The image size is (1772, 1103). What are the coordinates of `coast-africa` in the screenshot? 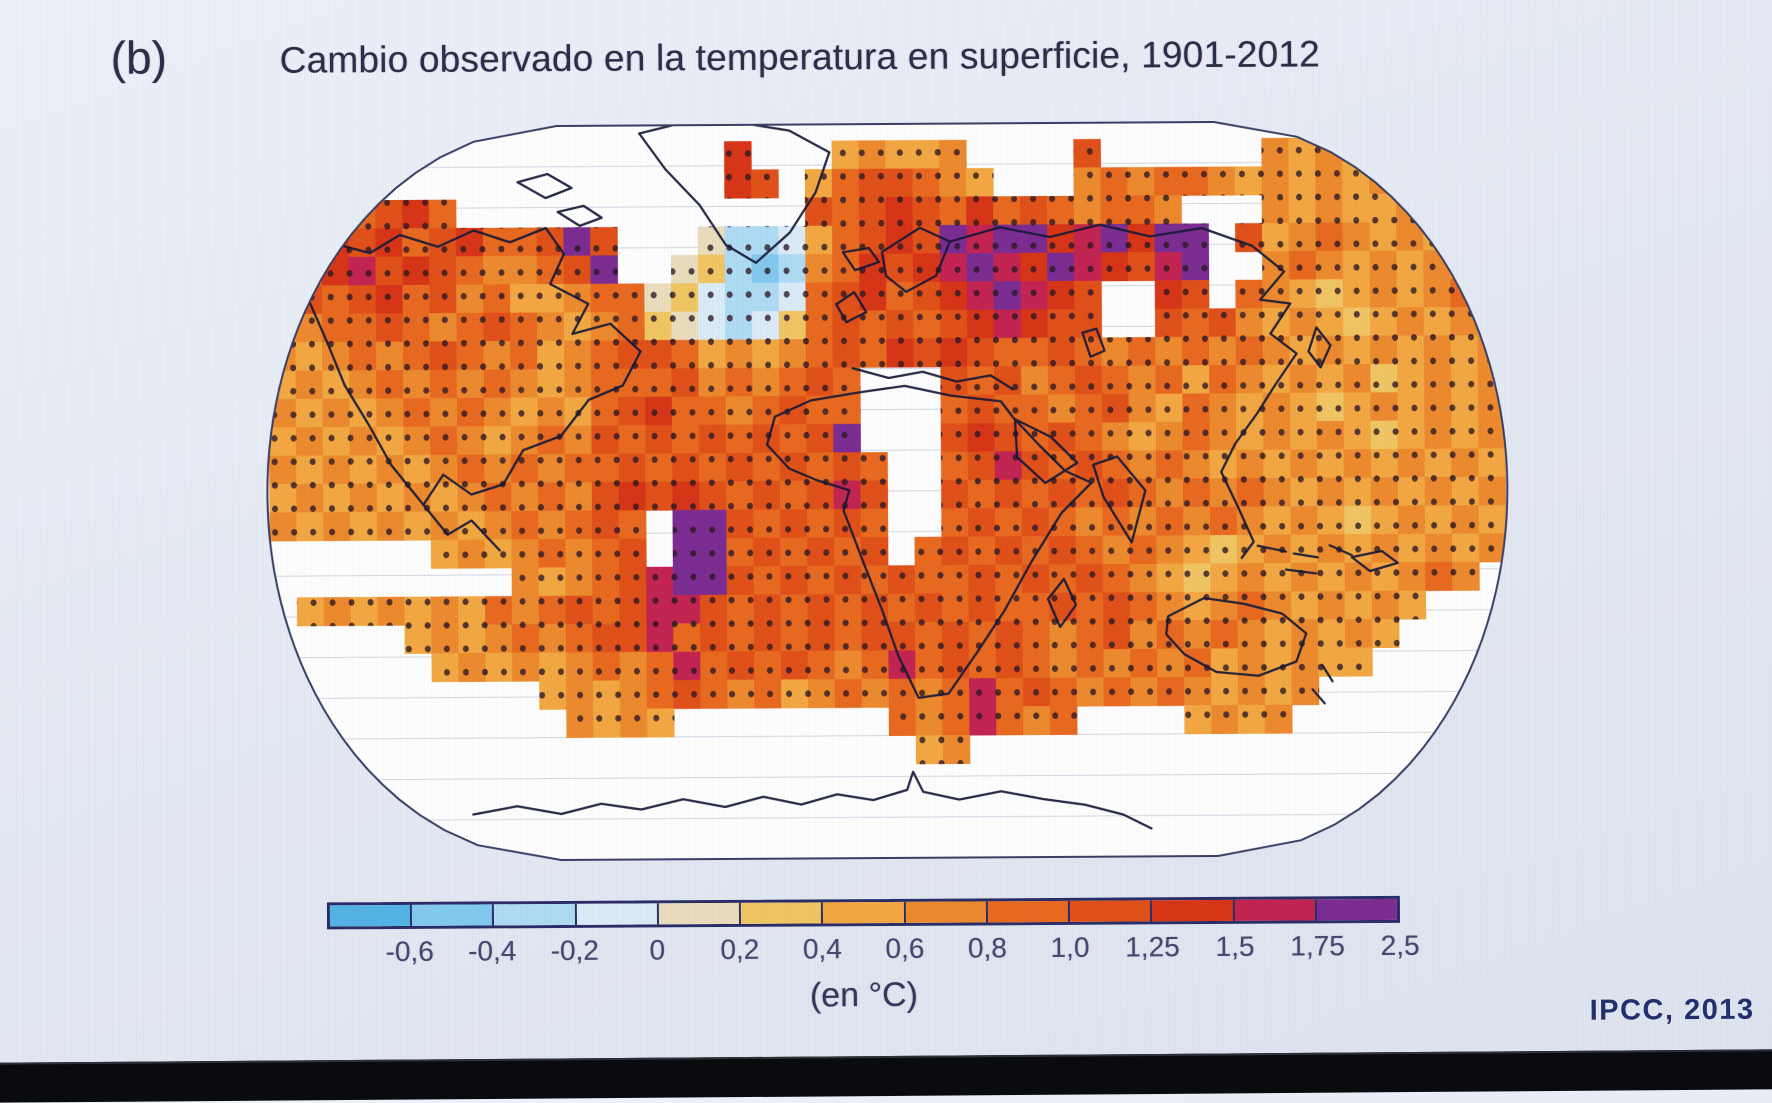 It's located at (929, 541).